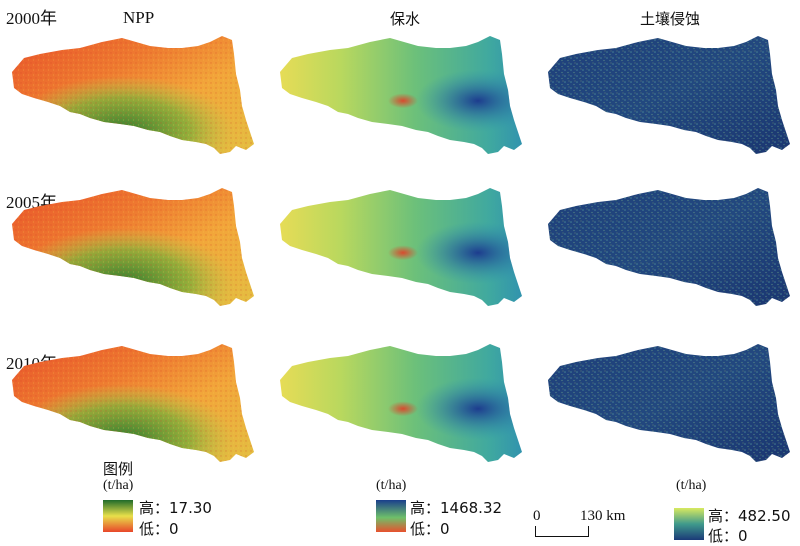  Describe the element at coordinates (669, 95) in the screenshot. I see `map-soil-erosion-2000` at that location.